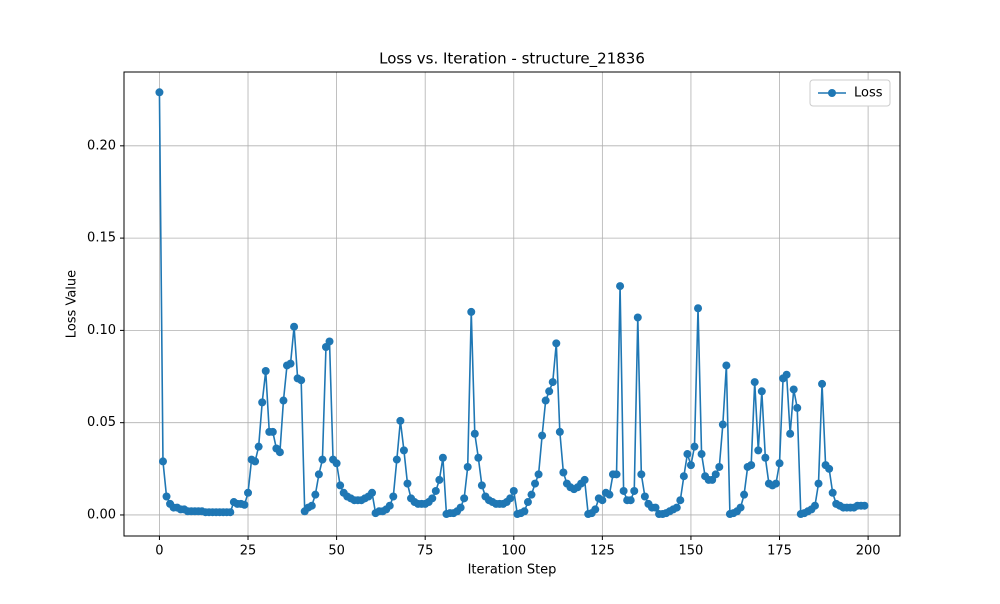 The height and width of the screenshot is (604, 1000). I want to click on x-tick-label: 200, so click(868, 551).